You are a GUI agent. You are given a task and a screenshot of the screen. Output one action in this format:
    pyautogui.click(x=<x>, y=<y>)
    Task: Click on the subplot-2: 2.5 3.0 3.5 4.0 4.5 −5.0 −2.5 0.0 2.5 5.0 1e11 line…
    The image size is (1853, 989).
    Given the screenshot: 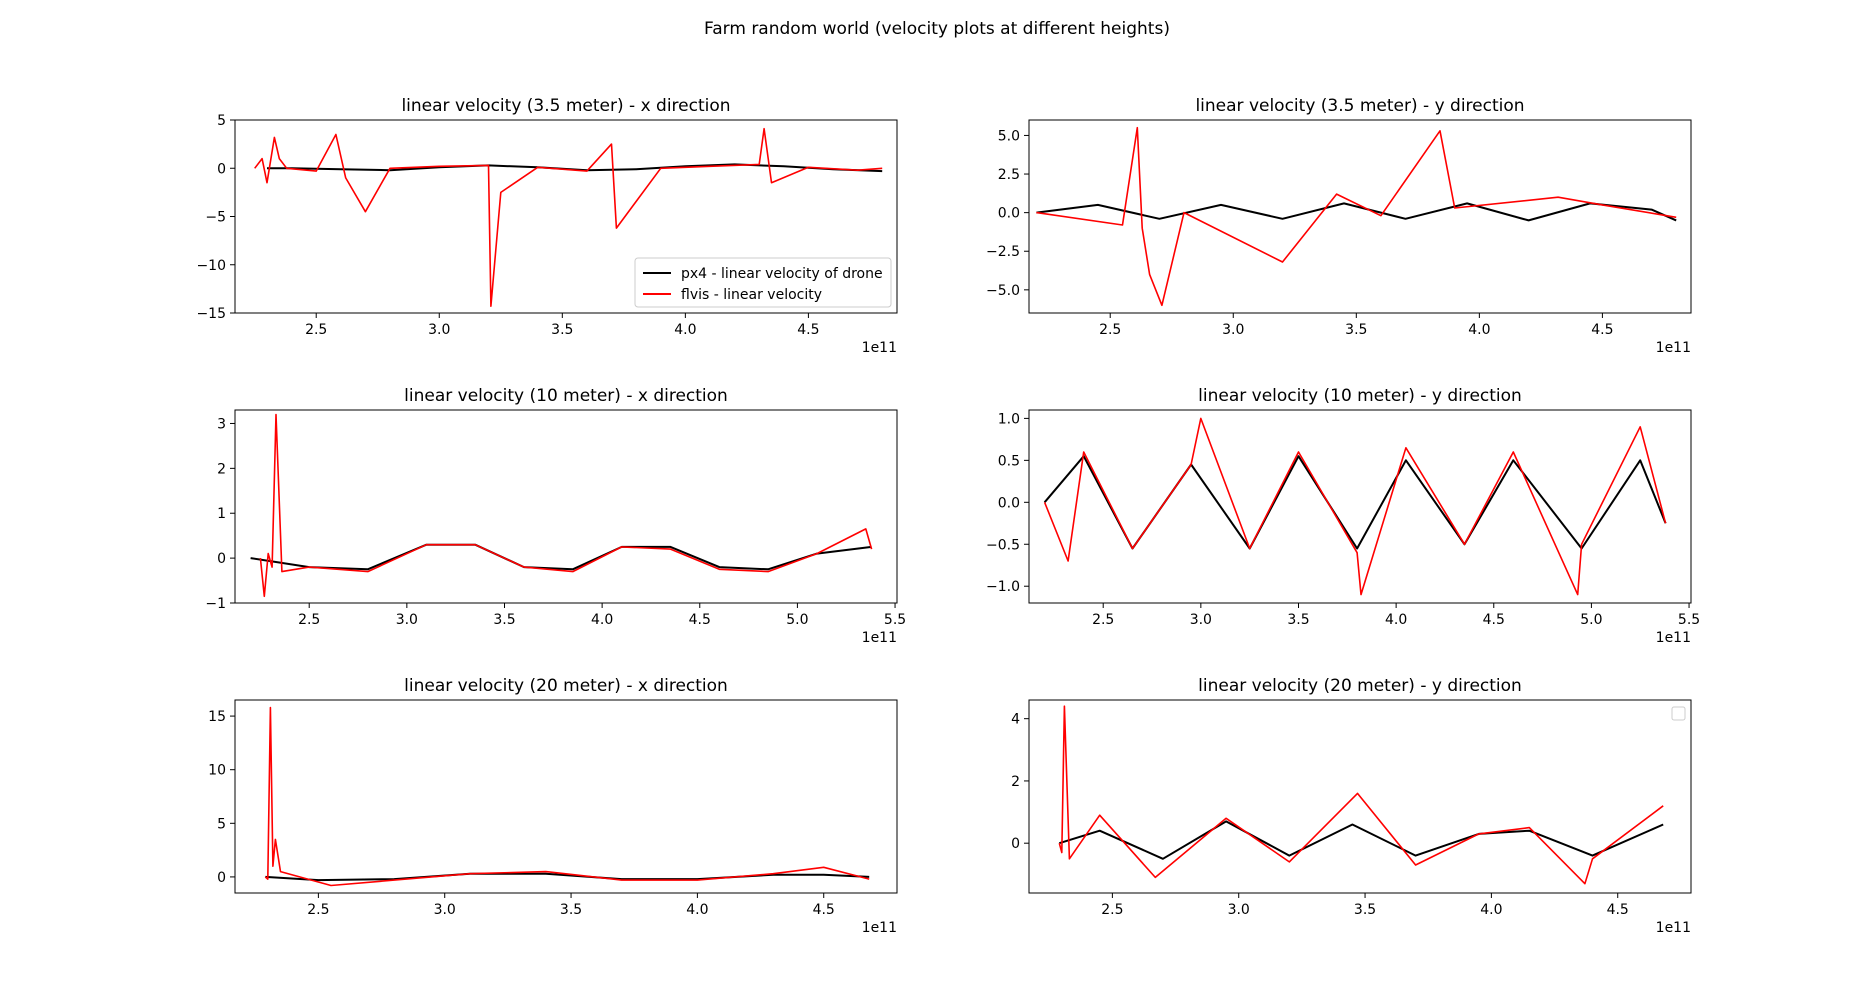 What is the action you would take?
    pyautogui.click(x=1339, y=226)
    